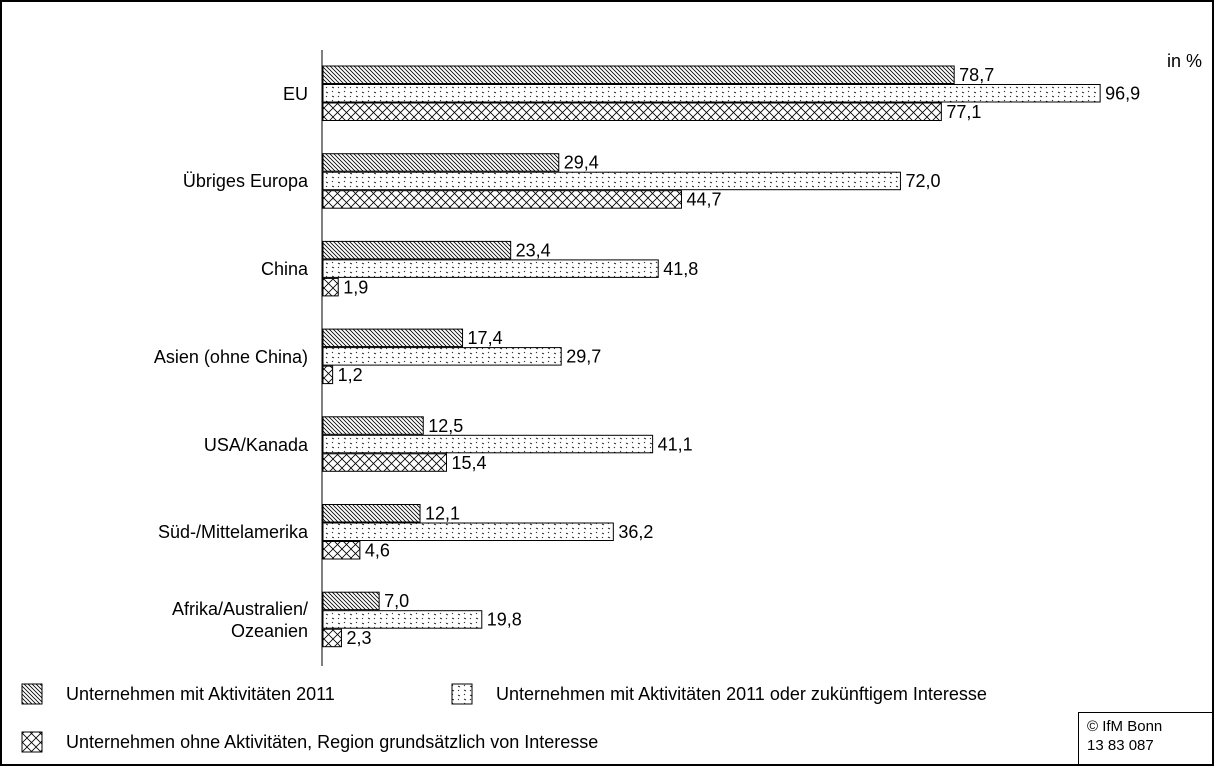  What do you see at coordinates (358, 638) in the screenshot?
I see `value-label: 2,3` at bounding box center [358, 638].